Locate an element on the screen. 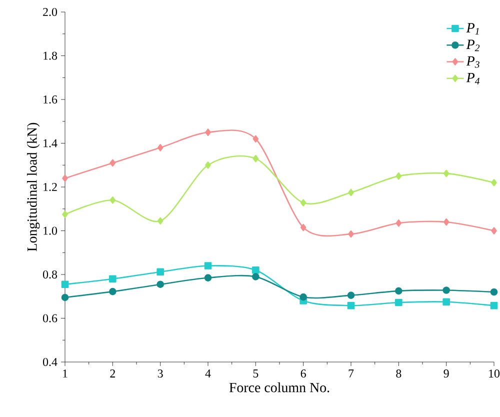  y-tick-label: 1.4 is located at coordinates (51, 143).